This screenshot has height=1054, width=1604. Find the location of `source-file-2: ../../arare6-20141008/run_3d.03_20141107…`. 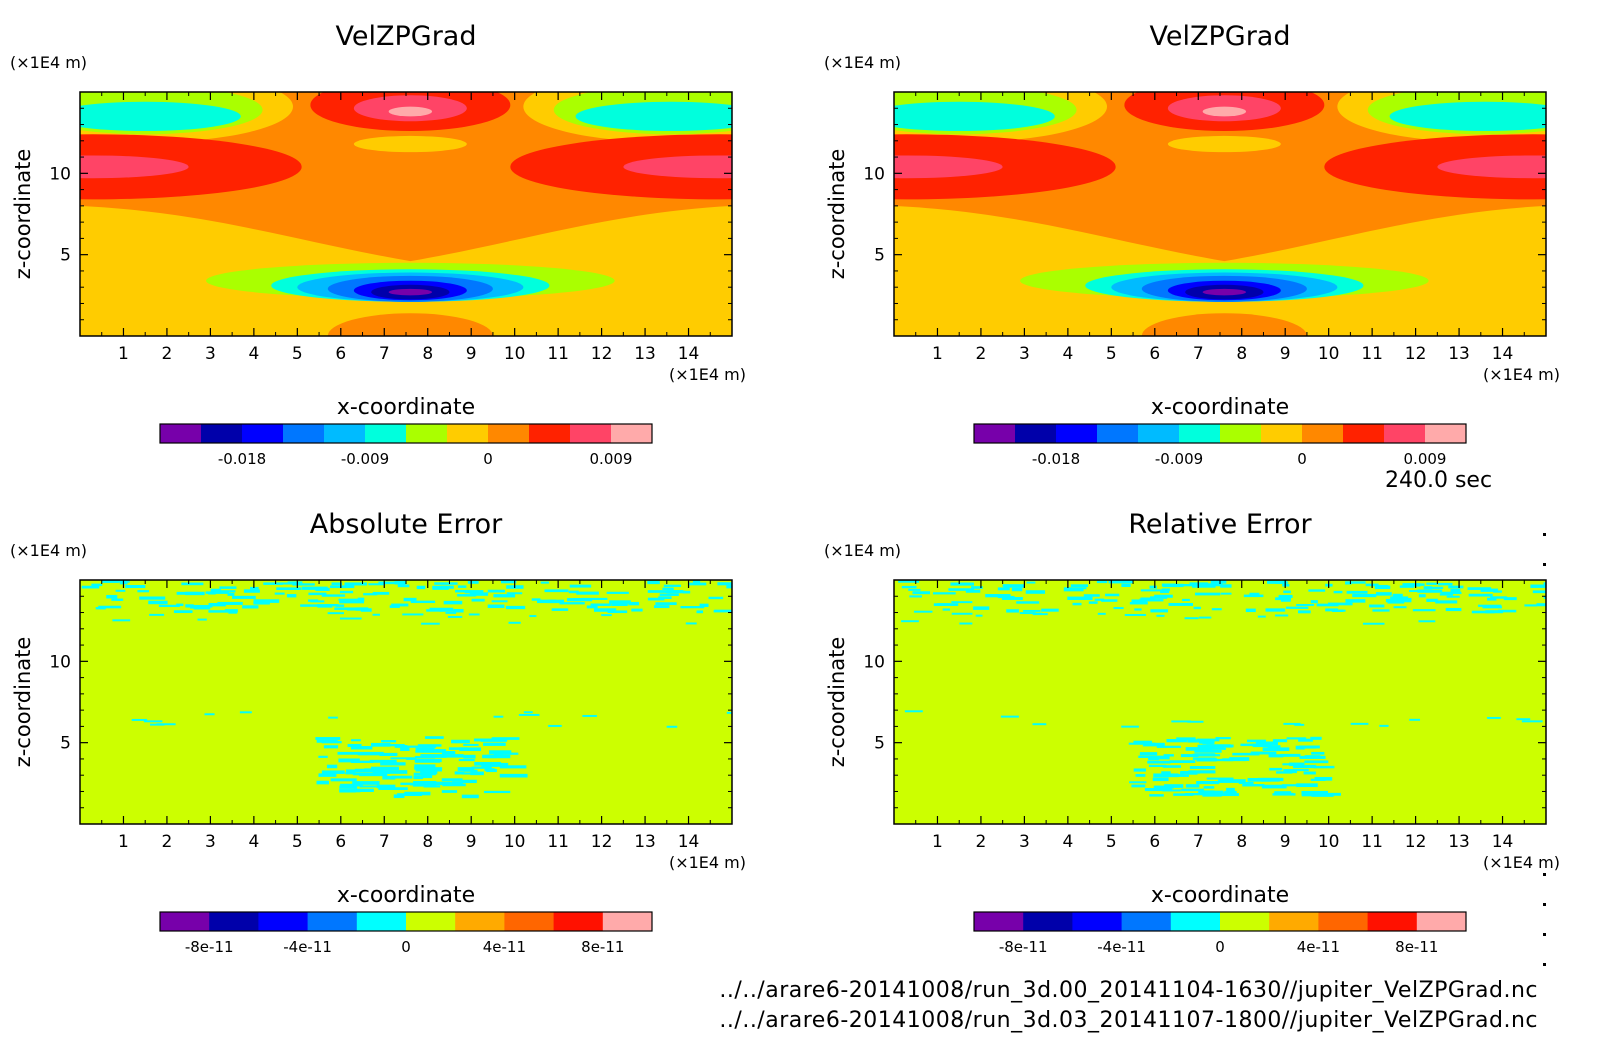

source-file-2: ../../arare6-20141008/run_3d.03_20141107… is located at coordinates (1128, 1020).